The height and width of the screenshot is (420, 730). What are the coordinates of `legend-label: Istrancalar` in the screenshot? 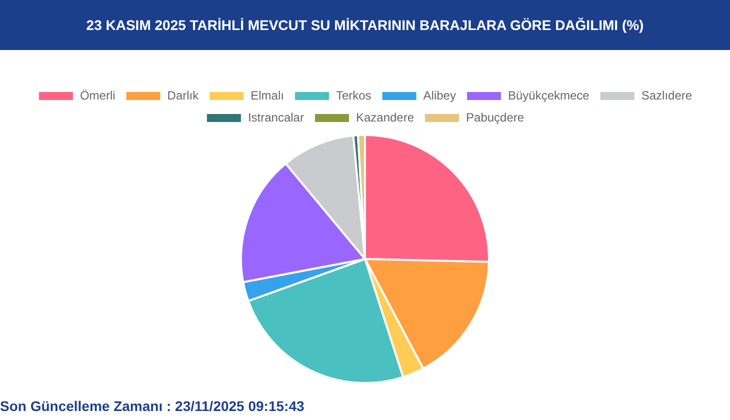 It's located at (276, 117).